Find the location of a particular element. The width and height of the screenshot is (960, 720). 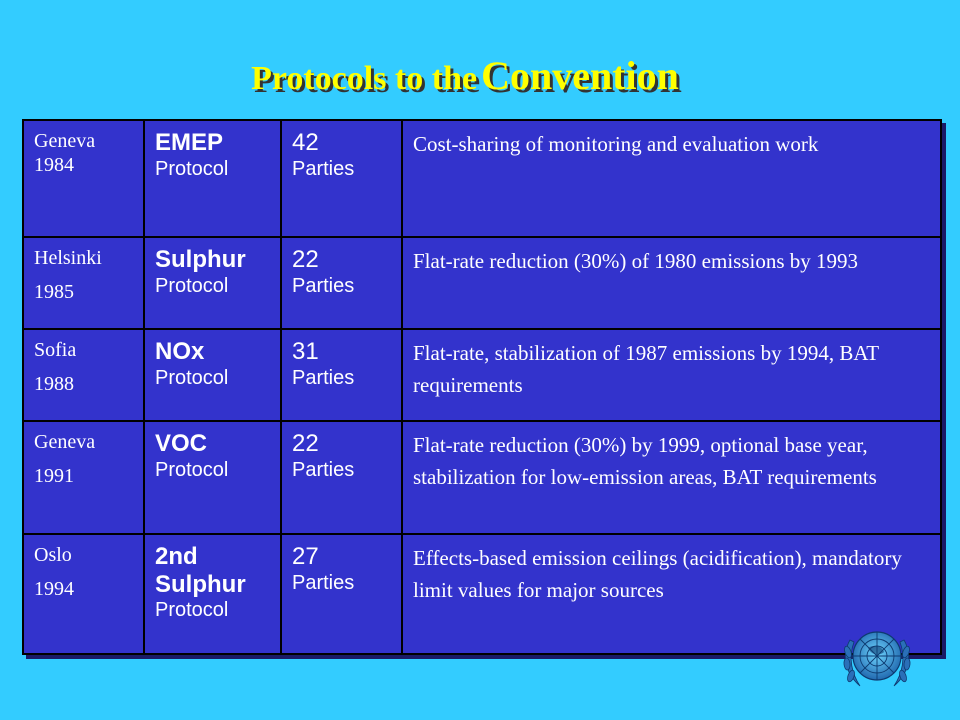

title-part-2: Convention is located at coordinates (580, 75).